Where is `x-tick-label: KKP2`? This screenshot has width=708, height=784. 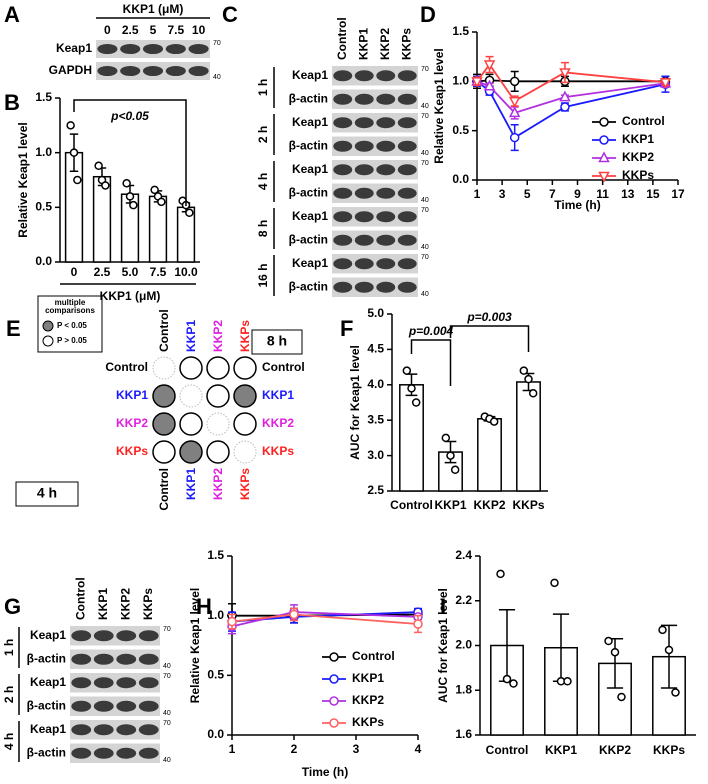 x-tick-label: KKP2 is located at coordinates (615, 750).